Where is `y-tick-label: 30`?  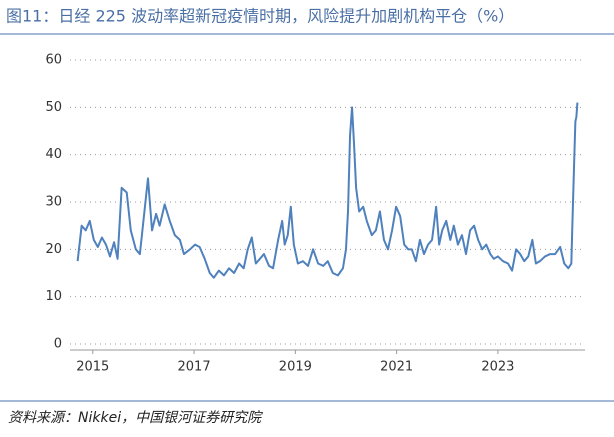 y-tick-label: 30 is located at coordinates (53, 202).